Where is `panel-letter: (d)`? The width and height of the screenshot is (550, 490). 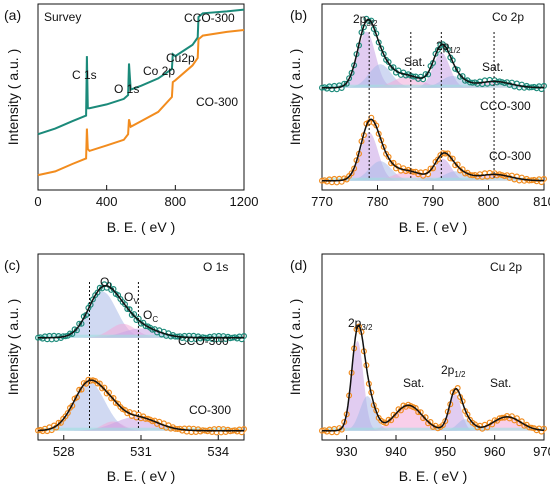 panel-letter: (d) is located at coordinates (298, 265).